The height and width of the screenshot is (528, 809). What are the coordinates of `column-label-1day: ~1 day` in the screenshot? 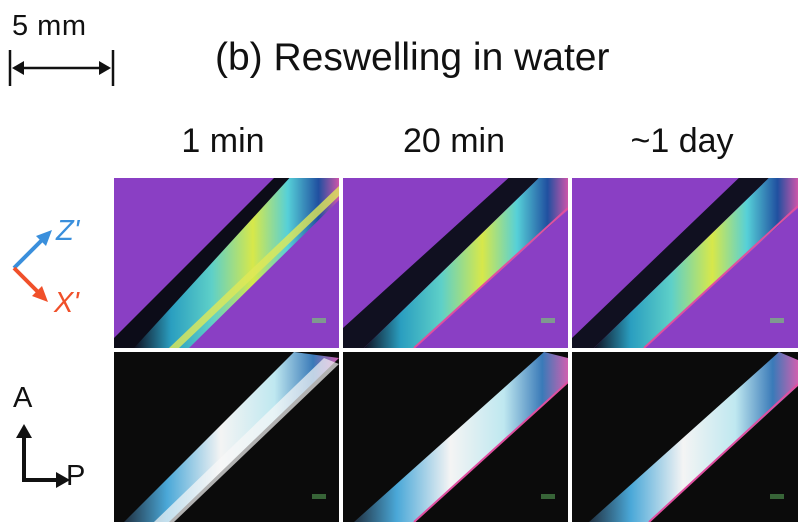 It's located at (682, 141).